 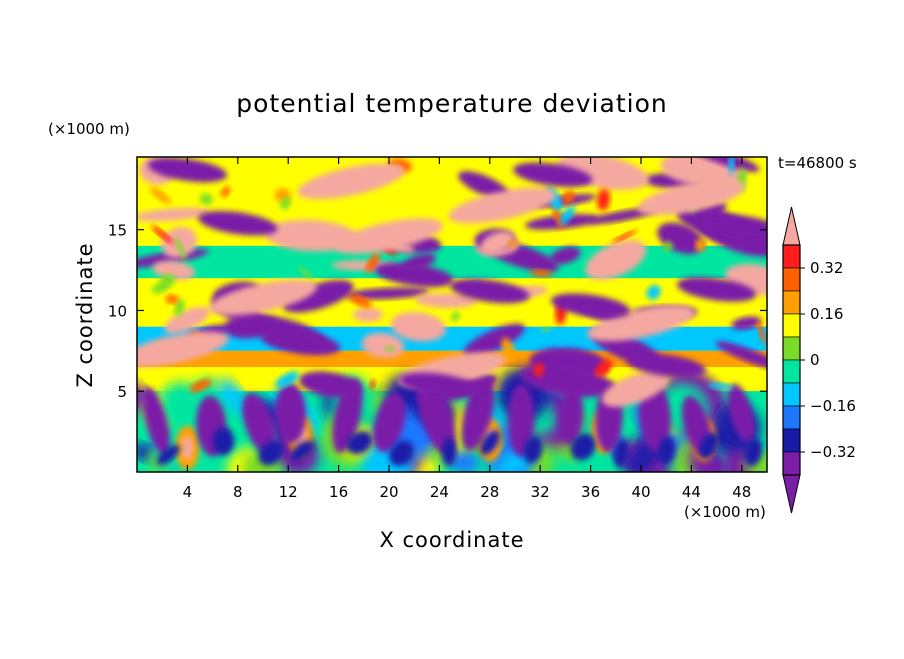 What do you see at coordinates (388, 492) in the screenshot?
I see `x-tick-label: 20` at bounding box center [388, 492].